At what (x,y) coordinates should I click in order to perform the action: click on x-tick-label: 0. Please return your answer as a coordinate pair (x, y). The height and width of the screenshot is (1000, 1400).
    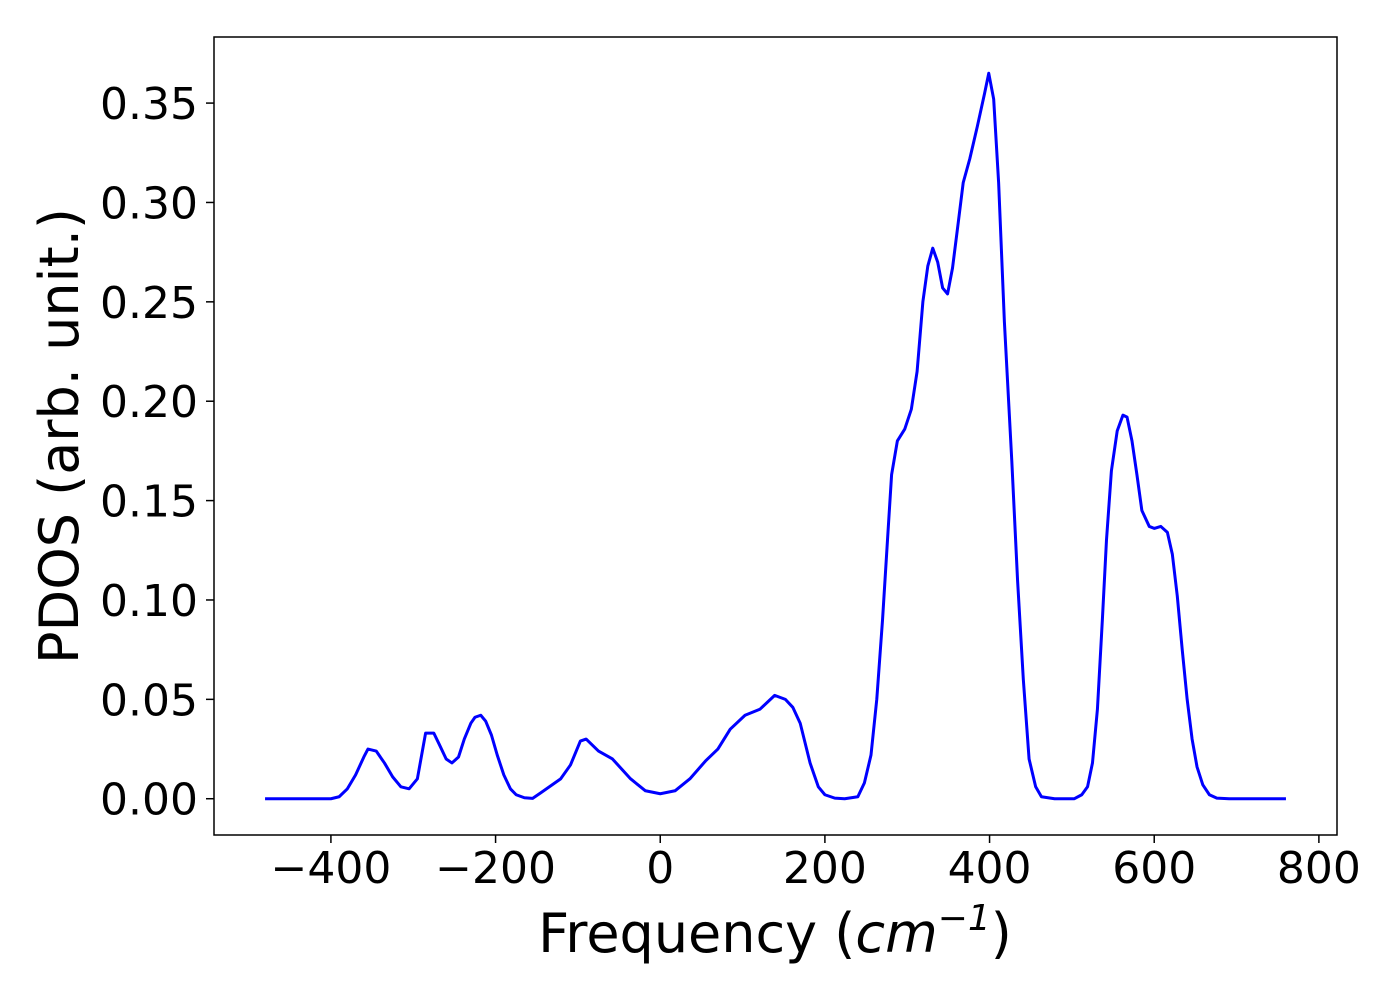
    Looking at the image, I should click on (660, 868).